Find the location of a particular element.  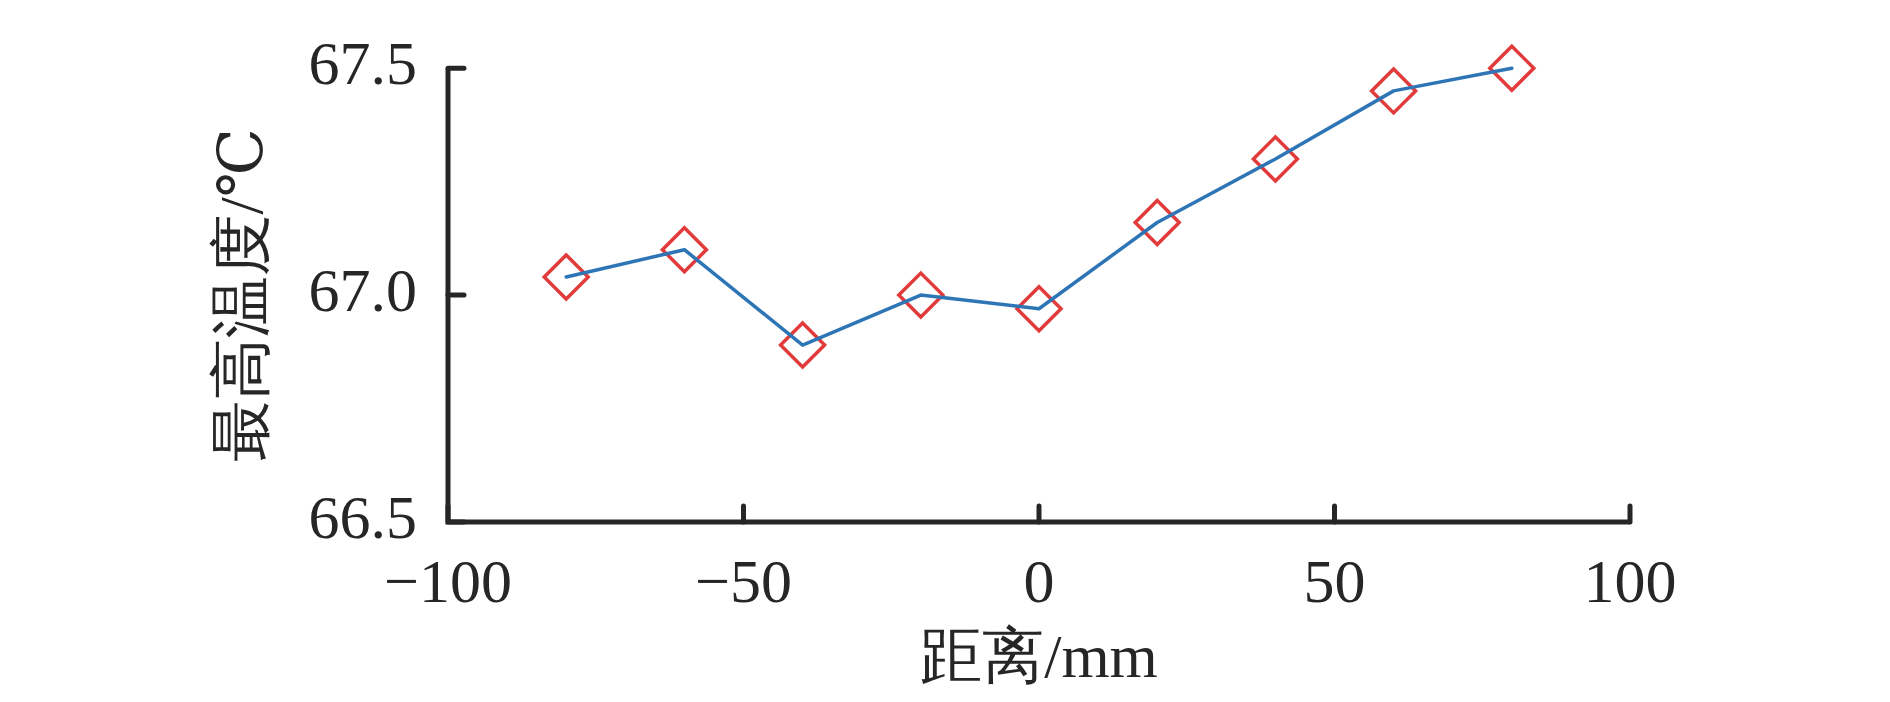

y-axis-title: 最高温度/℃ is located at coordinates (241, 295).